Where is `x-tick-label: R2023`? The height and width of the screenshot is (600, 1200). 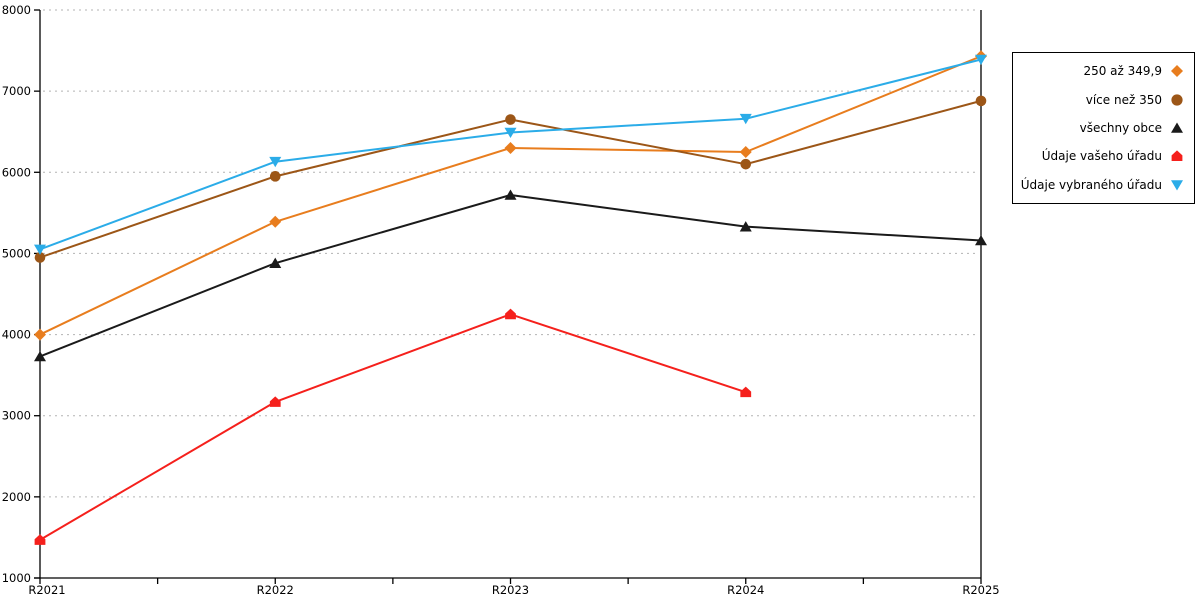
x-tick-label: R2023 is located at coordinates (510, 590).